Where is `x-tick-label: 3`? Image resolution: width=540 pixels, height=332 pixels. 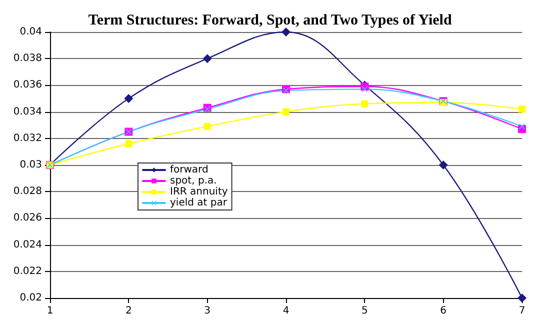
x-tick-label: 3 is located at coordinates (207, 311).